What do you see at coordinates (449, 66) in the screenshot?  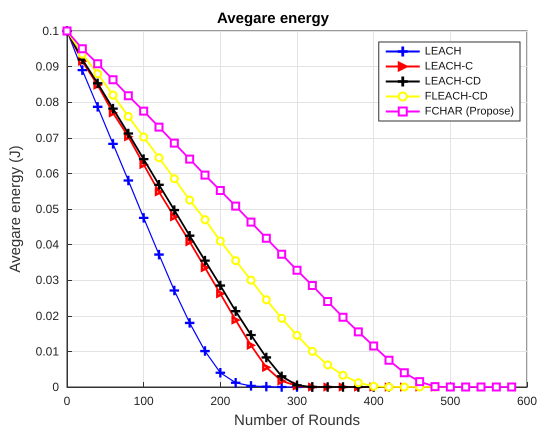 I see `legend-label: LEACH-C` at bounding box center [449, 66].